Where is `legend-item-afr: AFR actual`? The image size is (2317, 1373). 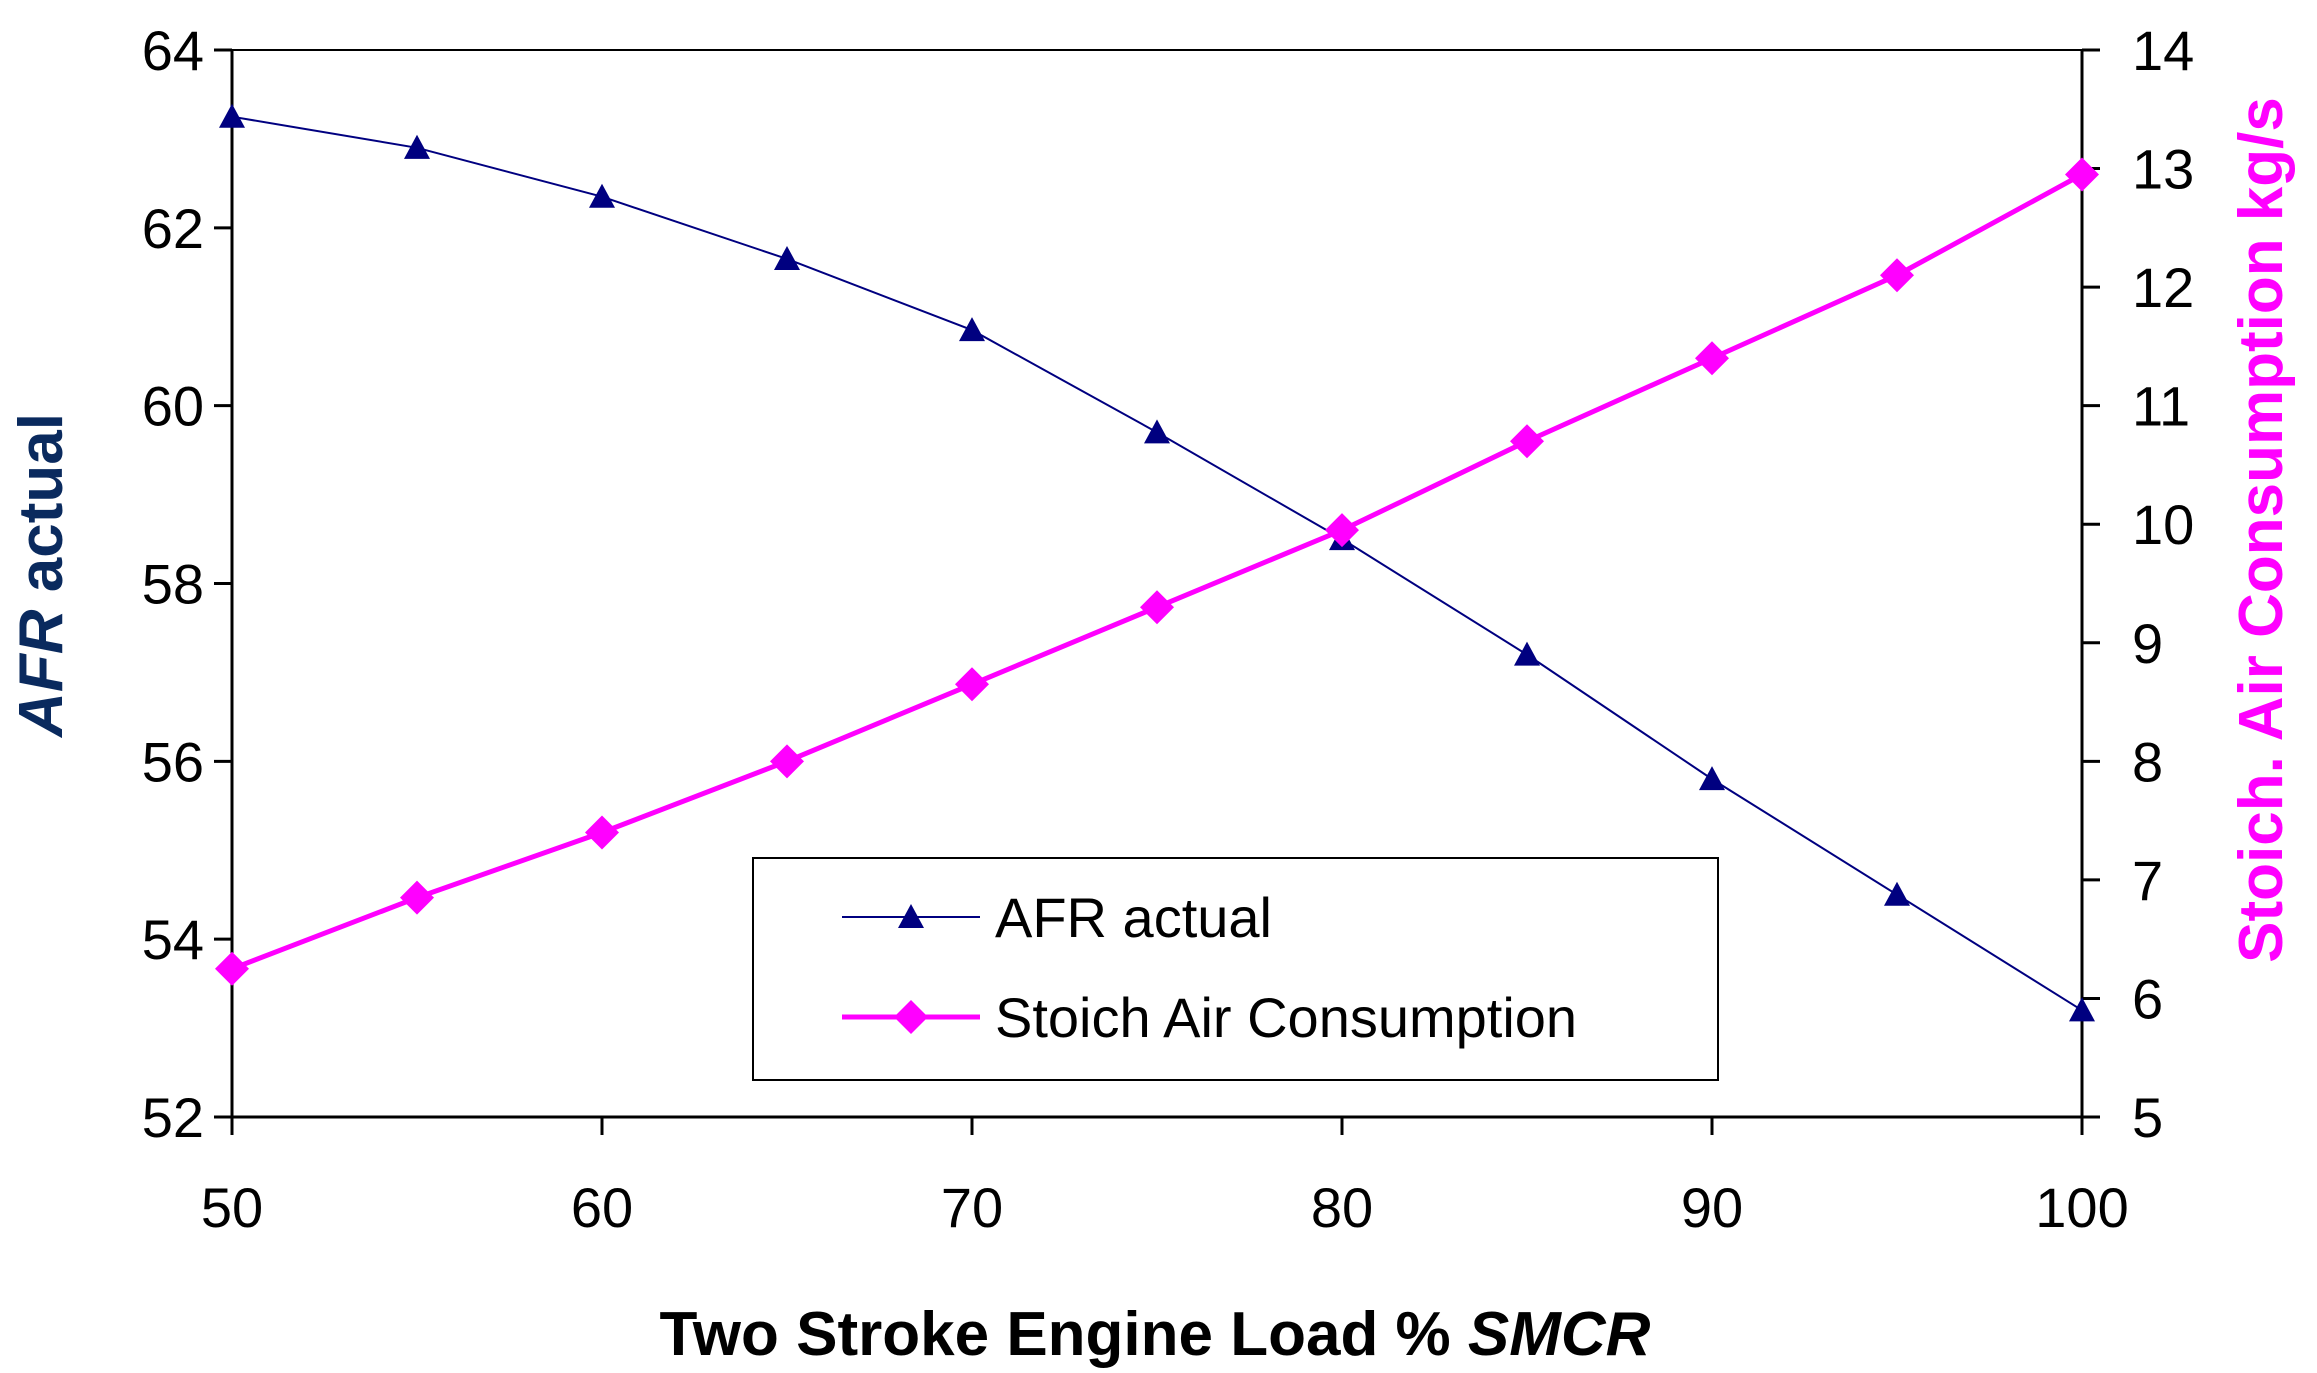 legend-item-afr: AFR actual is located at coordinates (1057, 917).